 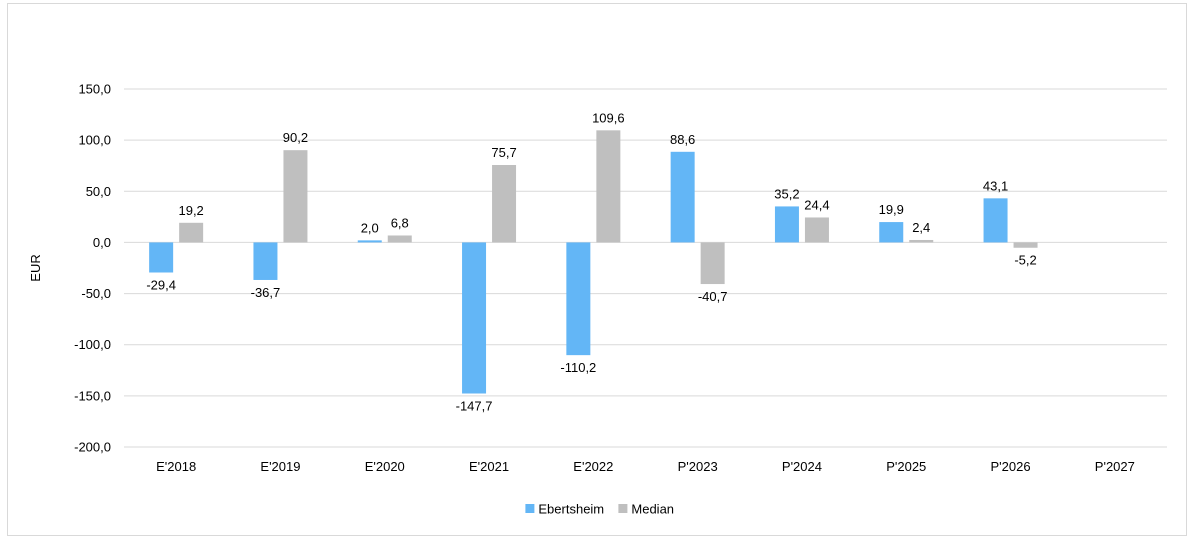 What do you see at coordinates (385, 466) in the screenshot?
I see `x-tick-label: E'2020` at bounding box center [385, 466].